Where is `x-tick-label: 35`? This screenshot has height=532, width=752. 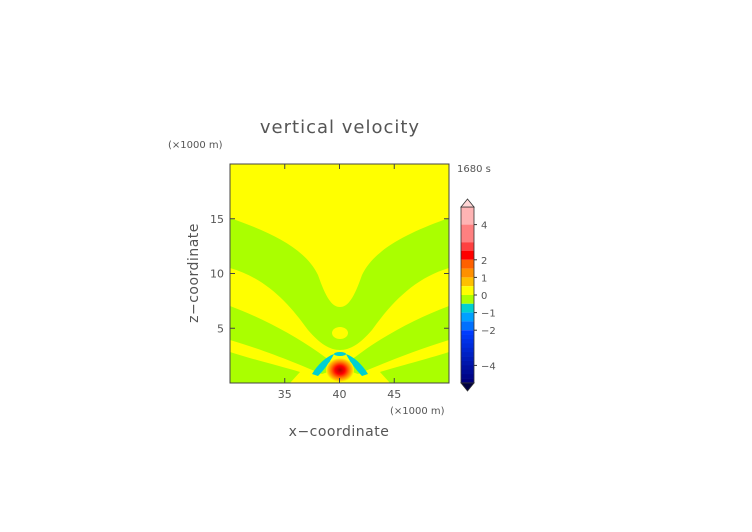
x-tick-label: 35 is located at coordinates (285, 394).